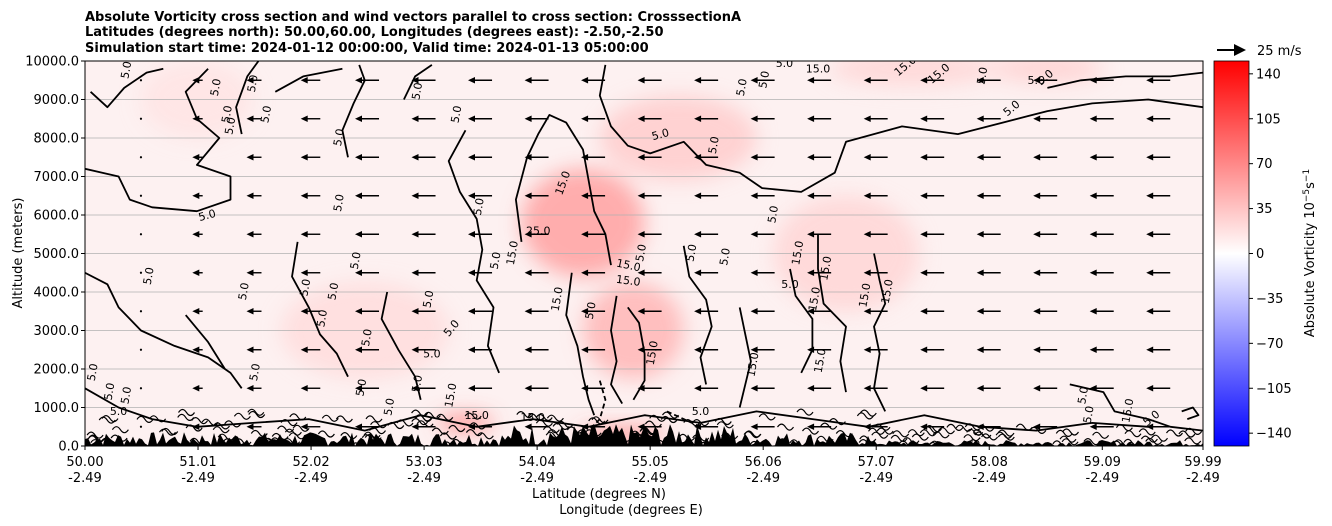 The width and height of the screenshot is (1332, 526). I want to click on contour-label-37: 15.0, so click(814, 299).